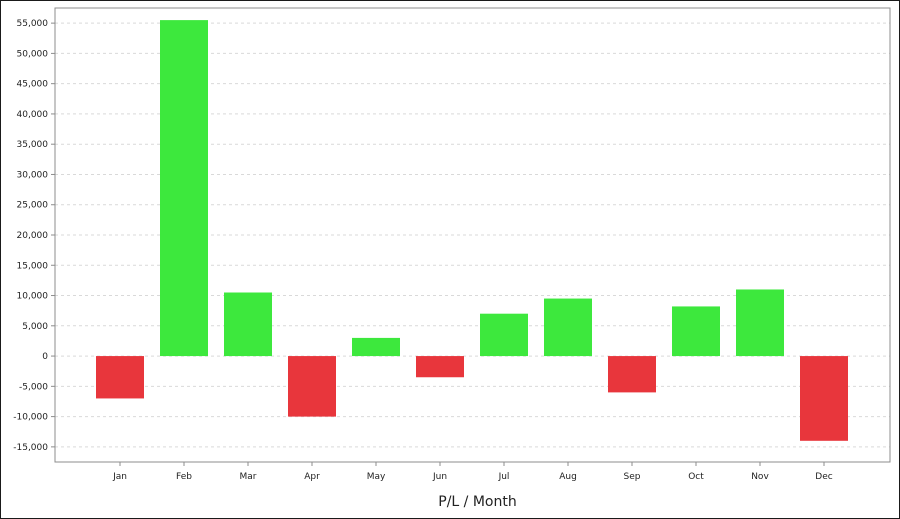 The width and height of the screenshot is (900, 519). Describe the element at coordinates (33, 85) in the screenshot. I see `y-tick-label: 45,000` at that location.